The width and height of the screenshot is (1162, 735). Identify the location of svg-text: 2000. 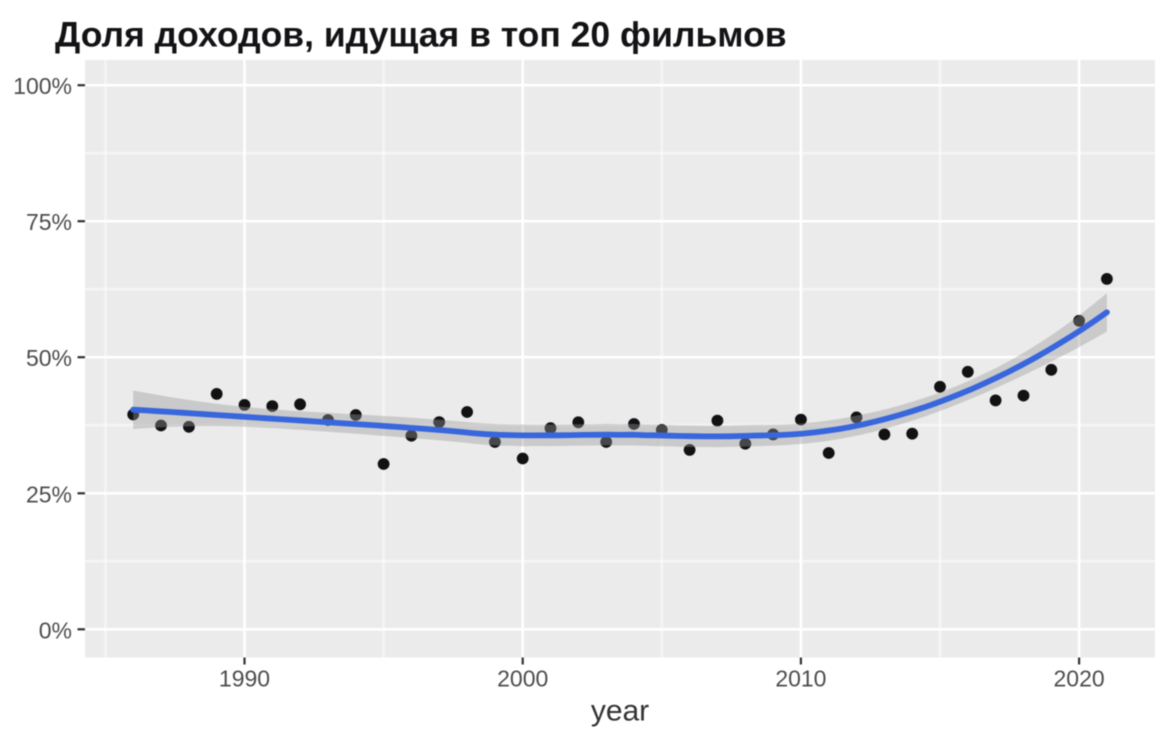
(522, 679).